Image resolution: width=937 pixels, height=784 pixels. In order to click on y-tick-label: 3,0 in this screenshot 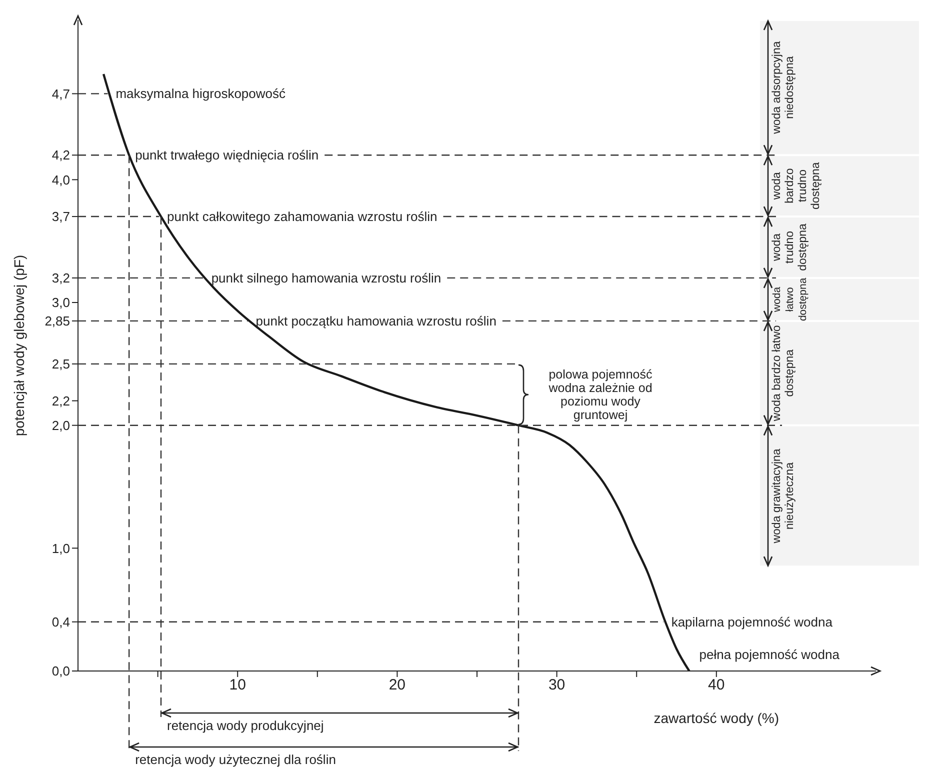, I will do `click(61, 302)`.